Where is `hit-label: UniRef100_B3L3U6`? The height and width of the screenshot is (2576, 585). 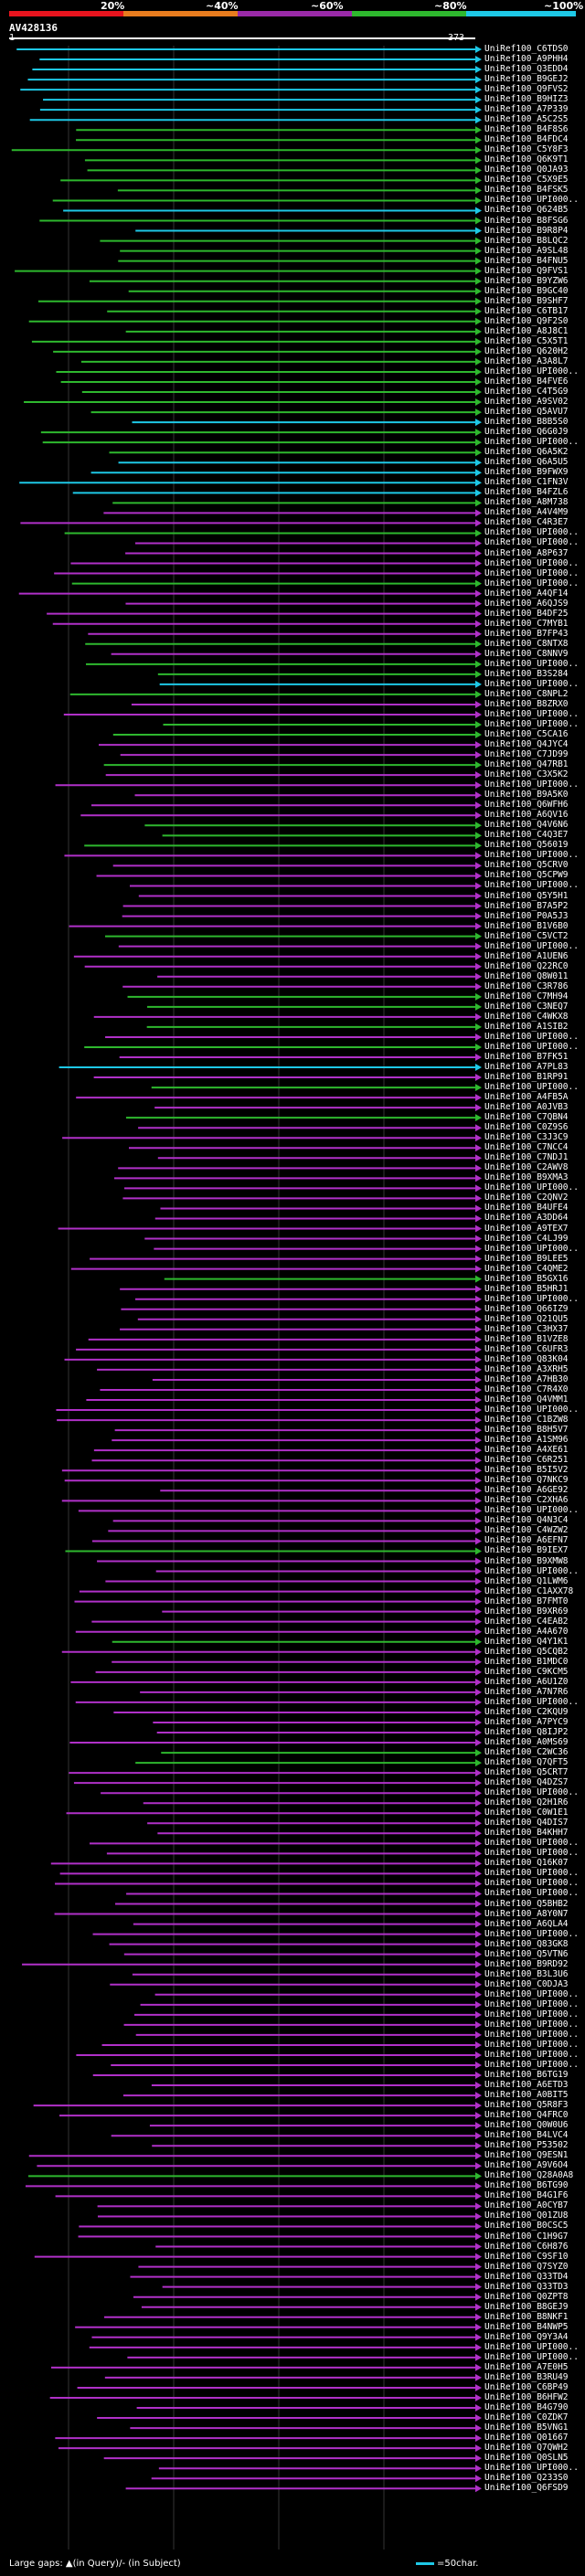 hit-label: UniRef100_B3L3U6 is located at coordinates (527, 1973).